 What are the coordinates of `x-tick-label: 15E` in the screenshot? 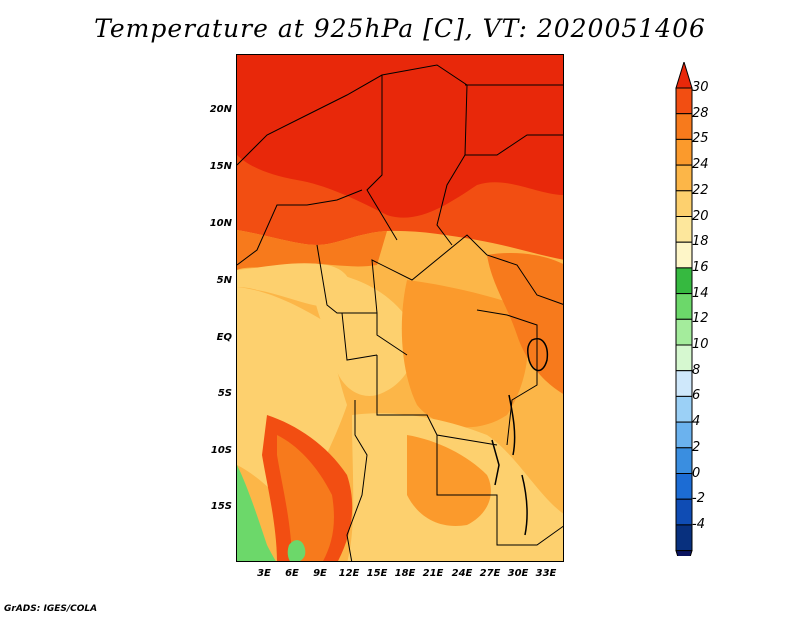 It's located at (377, 573).